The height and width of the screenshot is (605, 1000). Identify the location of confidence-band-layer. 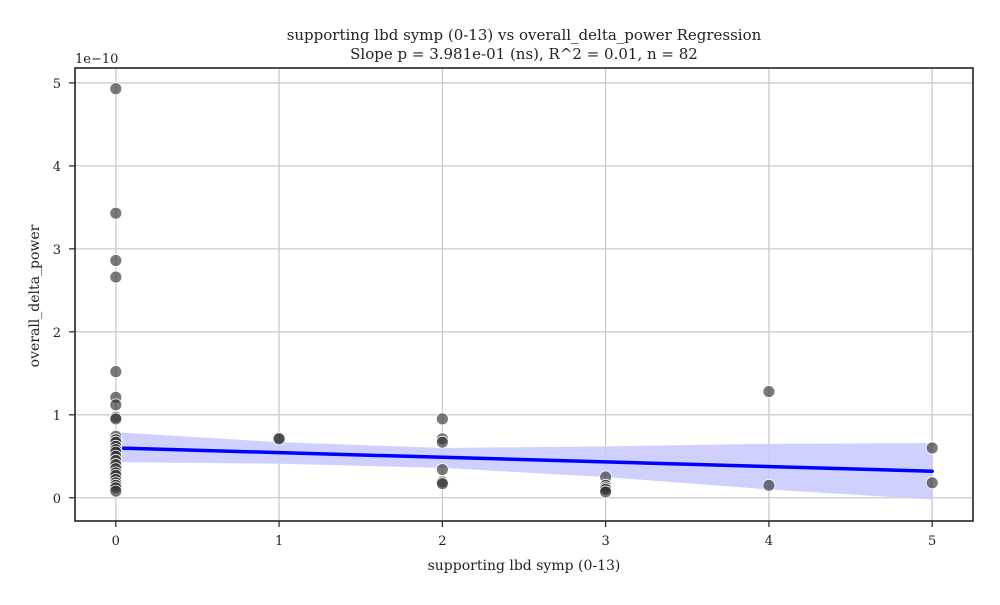
(524, 466).